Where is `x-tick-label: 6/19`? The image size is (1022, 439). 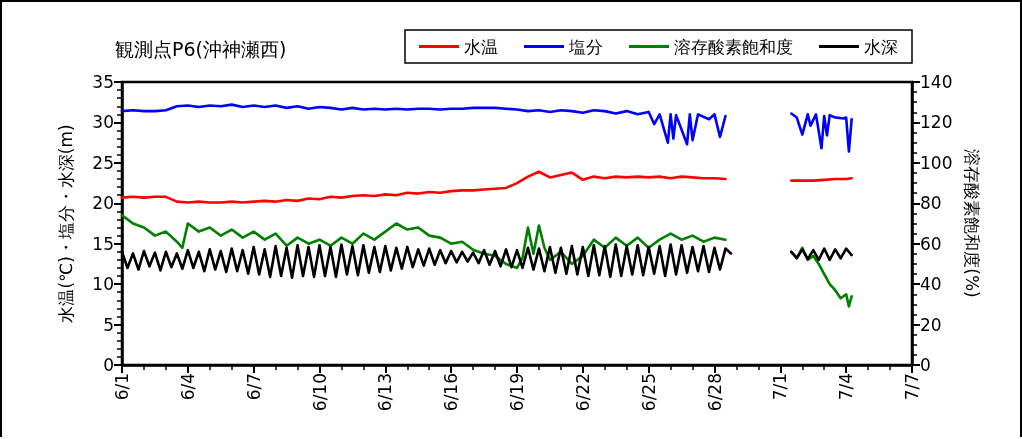
x-tick-label: 6/19 is located at coordinates (517, 392).